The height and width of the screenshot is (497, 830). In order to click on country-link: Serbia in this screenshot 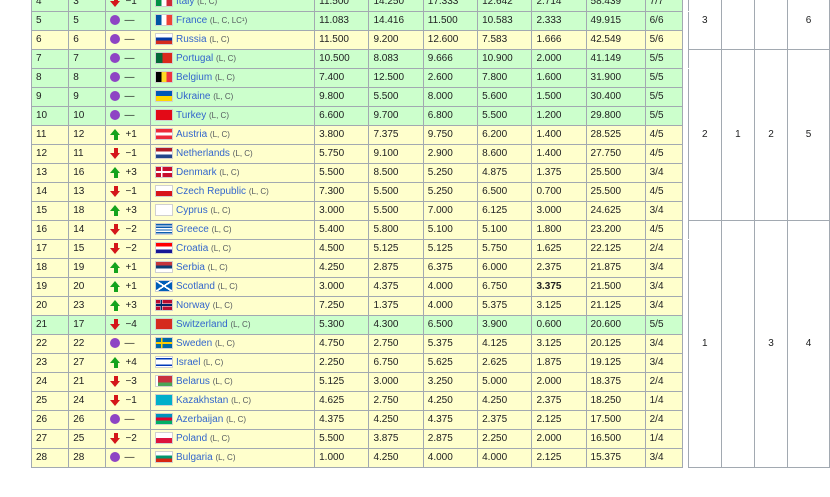, I will do `click(190, 267)`.